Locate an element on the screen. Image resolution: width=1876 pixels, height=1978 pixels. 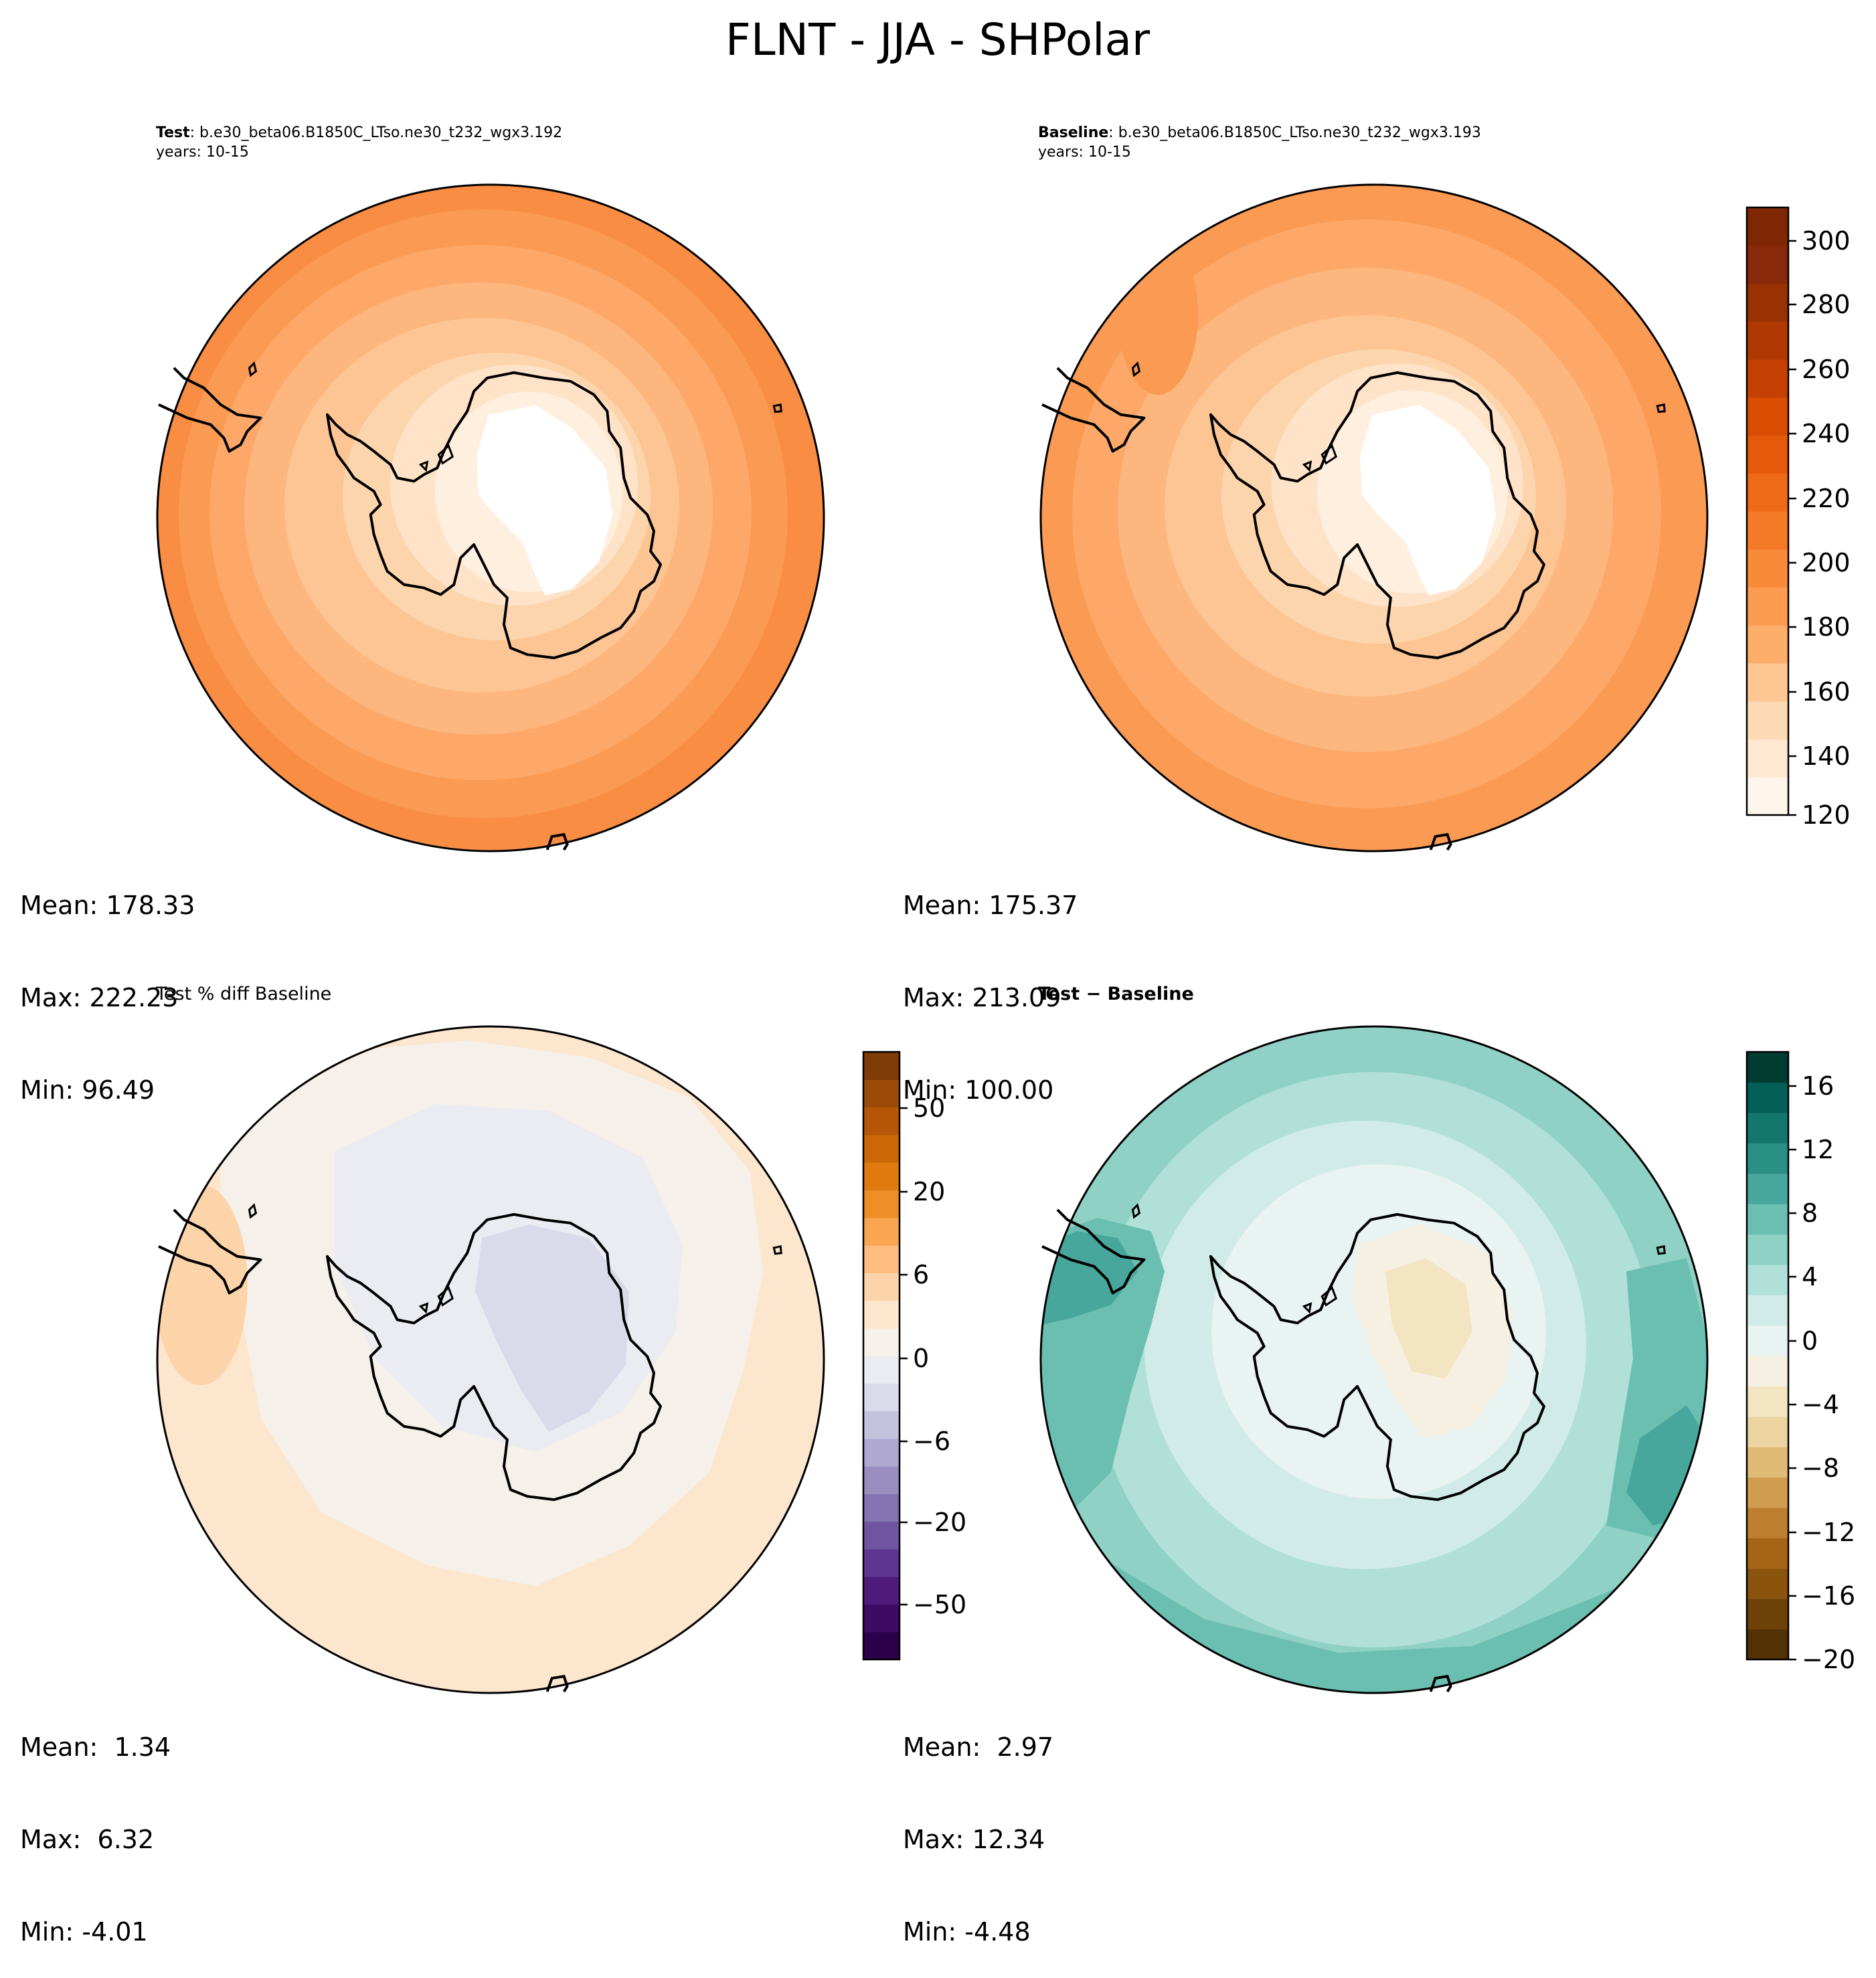
panel-a-years: years: 10-15 is located at coordinates (202, 152).